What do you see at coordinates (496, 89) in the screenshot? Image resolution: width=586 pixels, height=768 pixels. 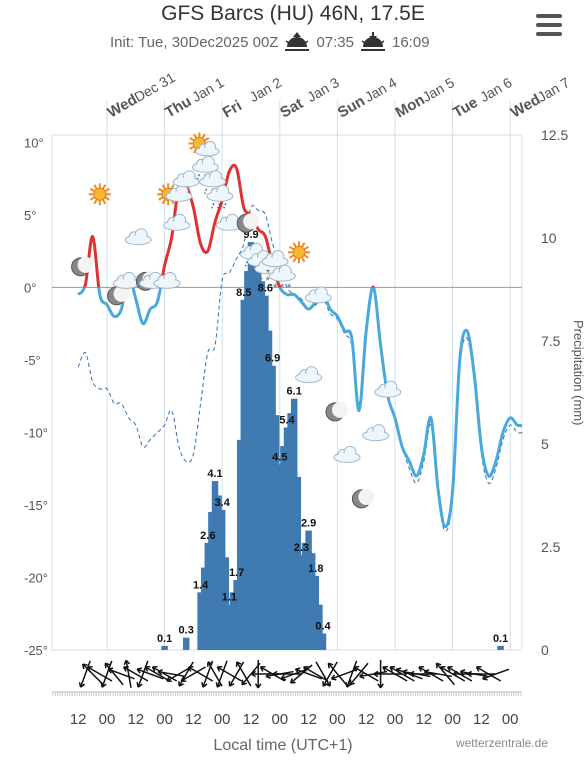 I see `day-label-date: Jan 6` at bounding box center [496, 89].